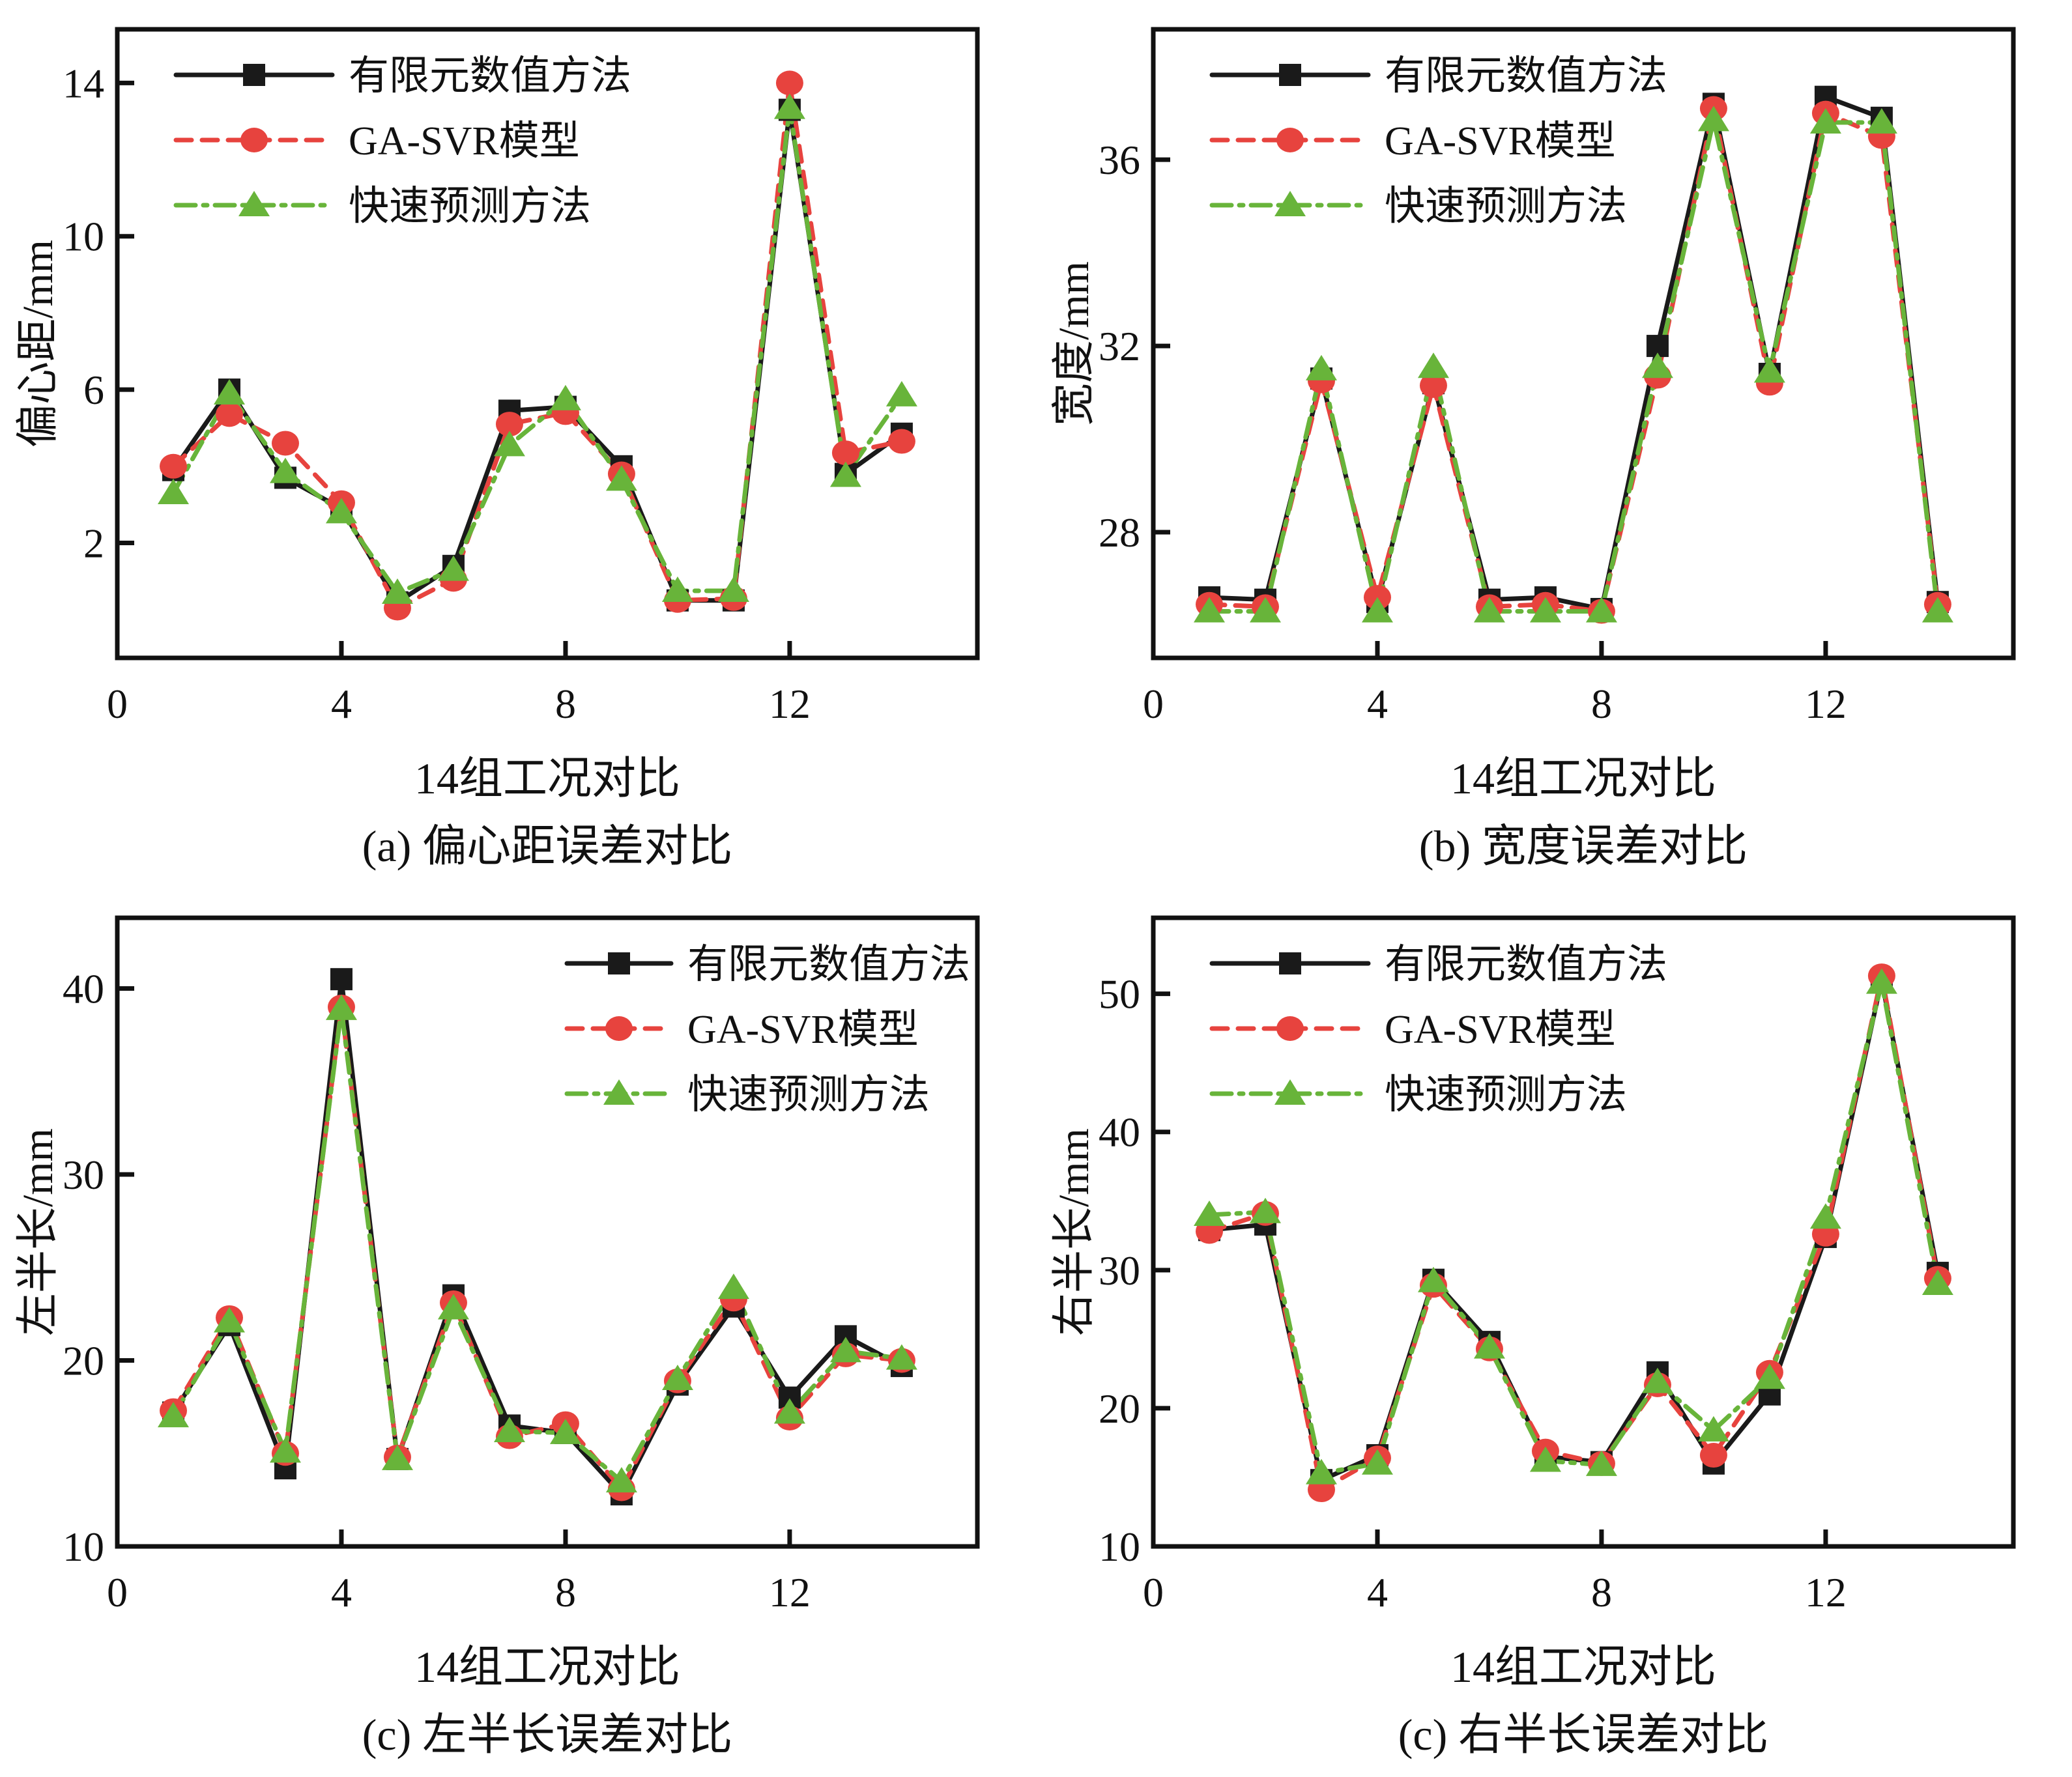  Describe the element at coordinates (1119, 994) in the screenshot. I see `y-tick-label: 50` at that location.